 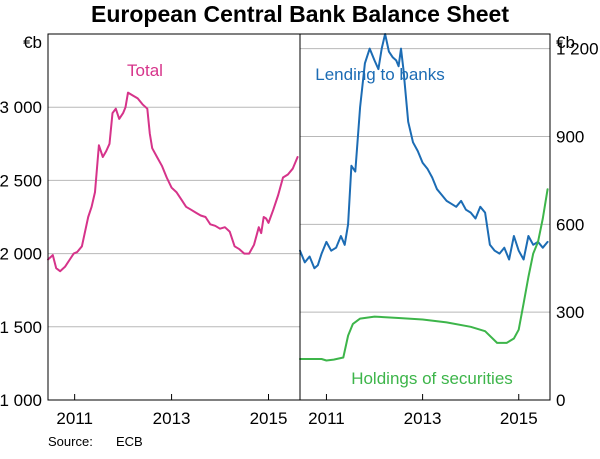 I want to click on y-tick-label-left-0: 1 000, so click(x=21, y=400).